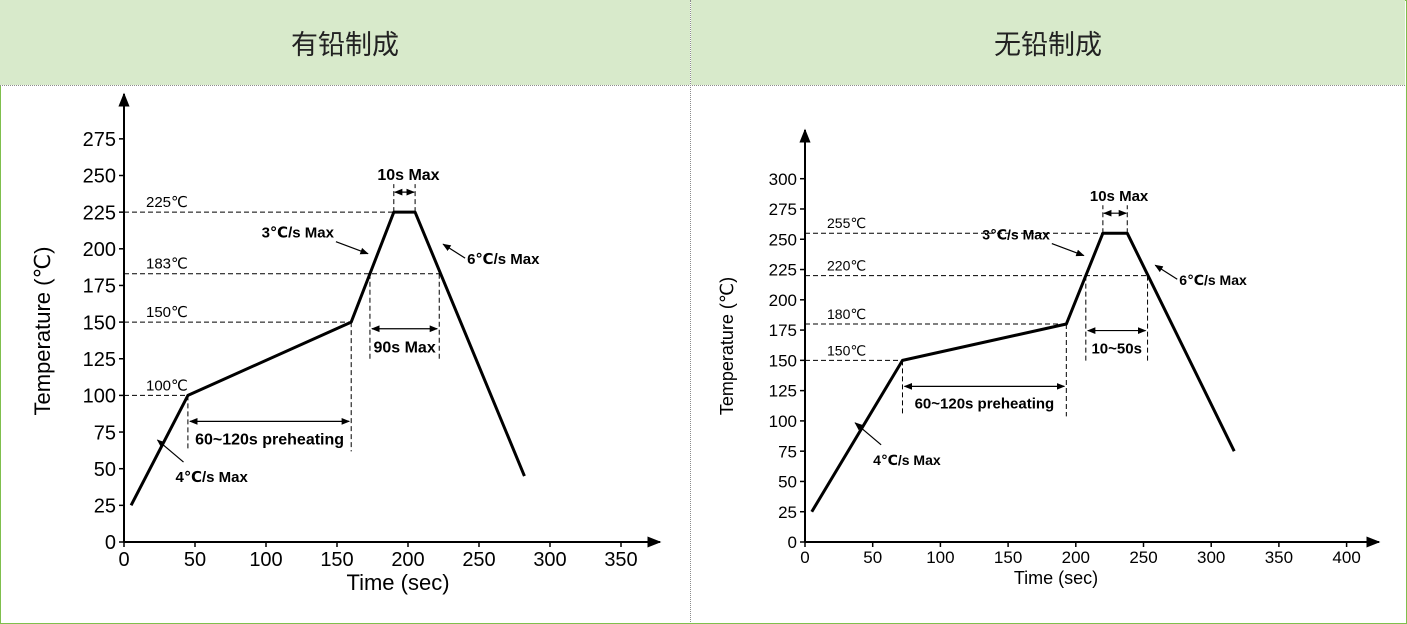 The height and width of the screenshot is (624, 1407). Describe the element at coordinates (846, 266) in the screenshot. I see `level-label: 220℃` at that location.